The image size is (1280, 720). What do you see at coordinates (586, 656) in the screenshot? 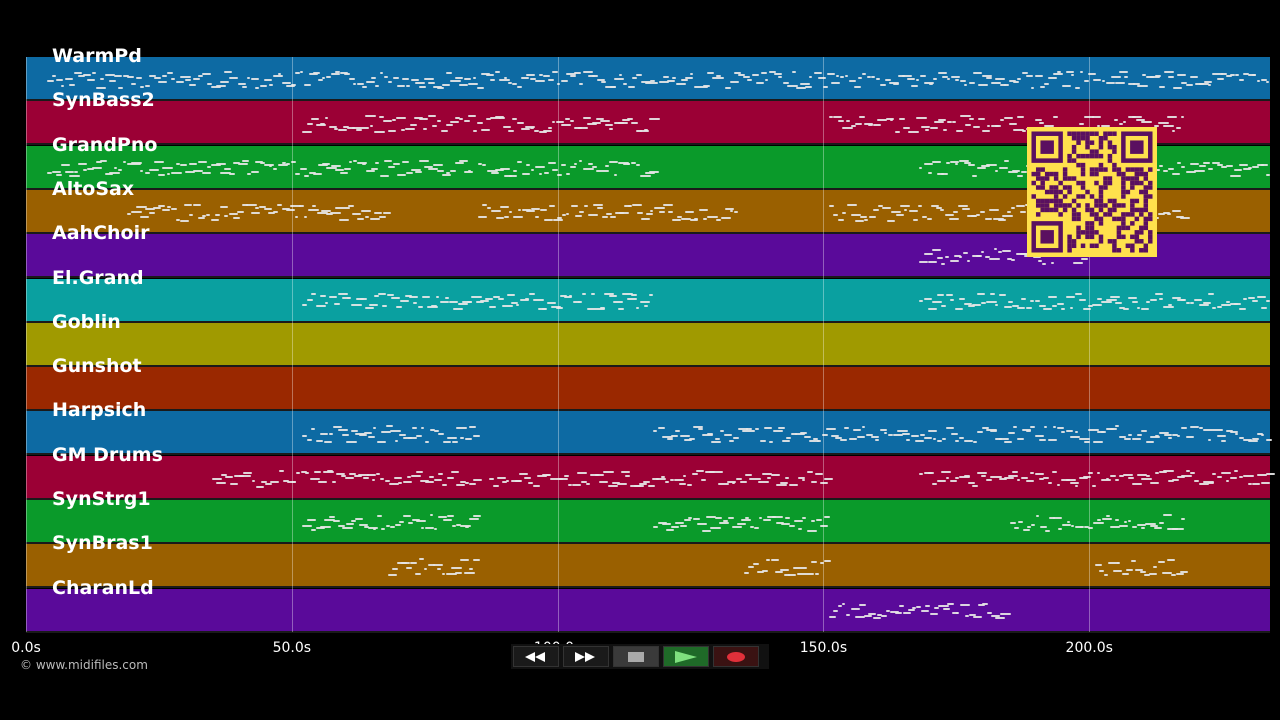
I see `fast-forward-button` at bounding box center [586, 656].